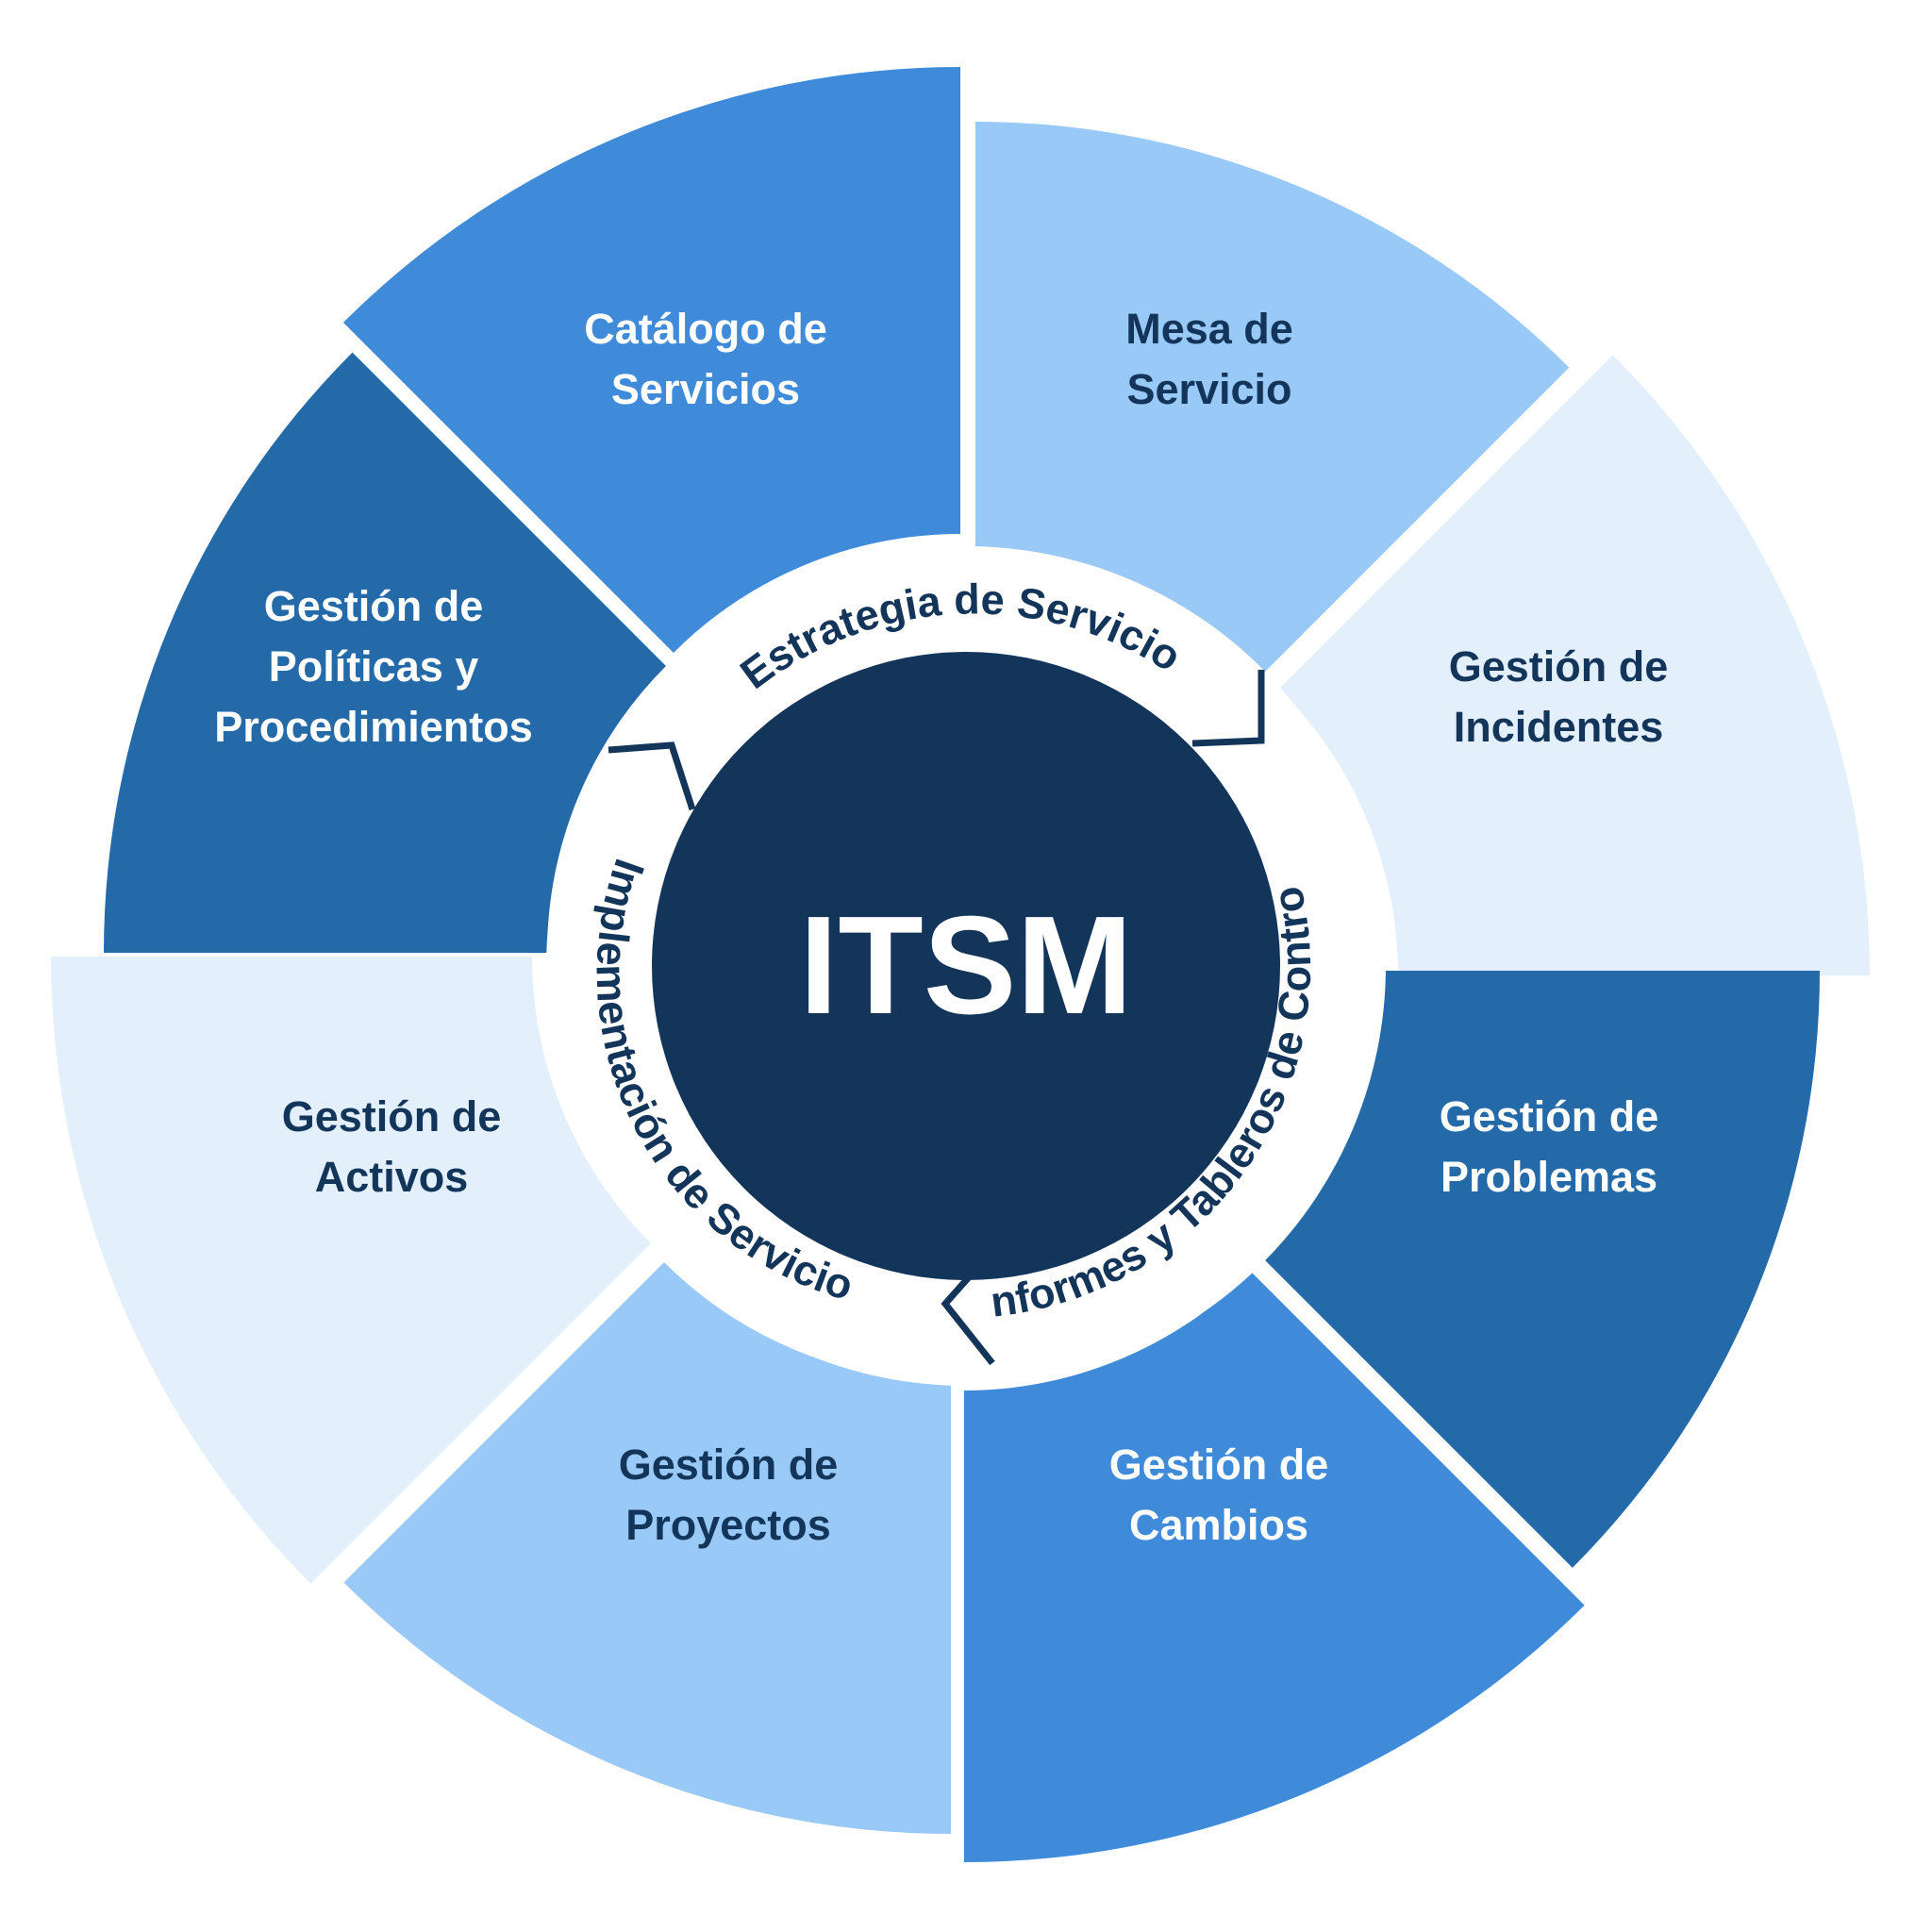 Image resolution: width=1932 pixels, height=1932 pixels. What do you see at coordinates (1559, 697) in the screenshot?
I see `segment-label-incidentes: Gestión de Incidentes` at bounding box center [1559, 697].